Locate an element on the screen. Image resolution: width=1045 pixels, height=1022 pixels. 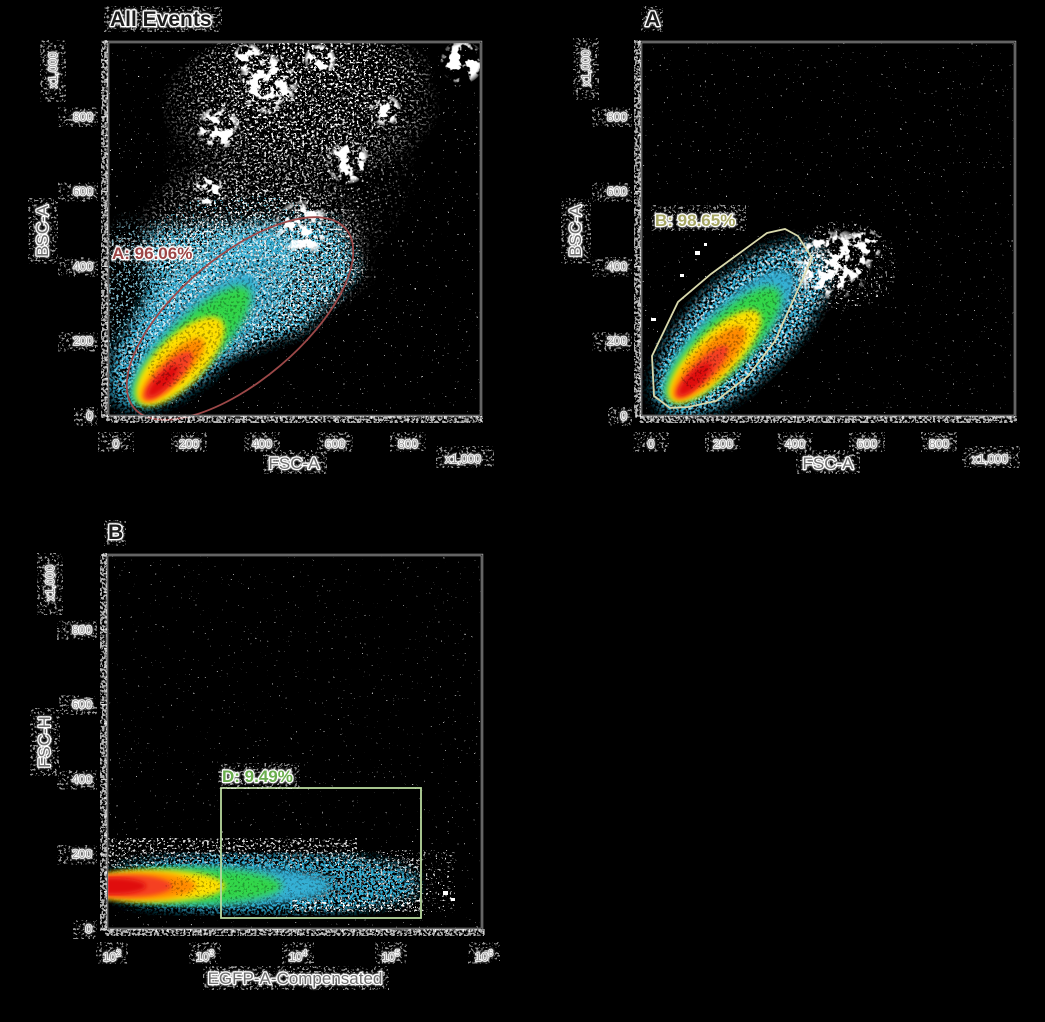
svg-text: D: 9.49% is located at coordinates (257, 776).